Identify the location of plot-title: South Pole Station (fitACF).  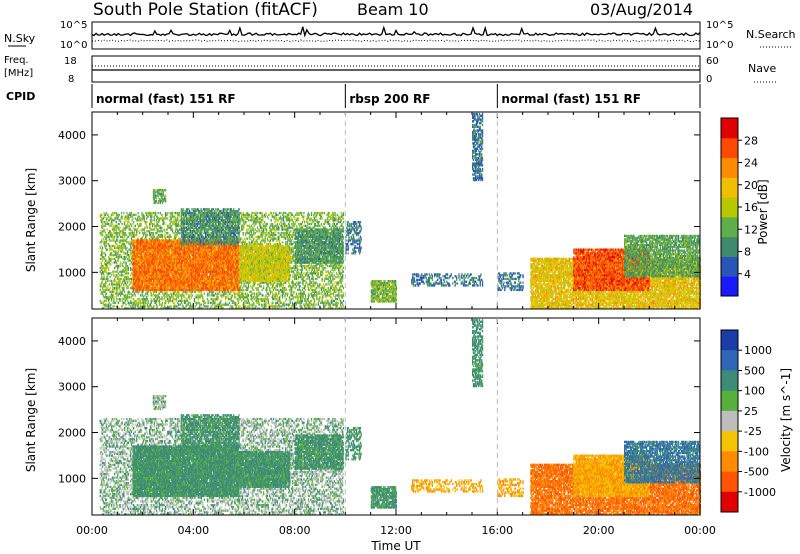
(205, 10).